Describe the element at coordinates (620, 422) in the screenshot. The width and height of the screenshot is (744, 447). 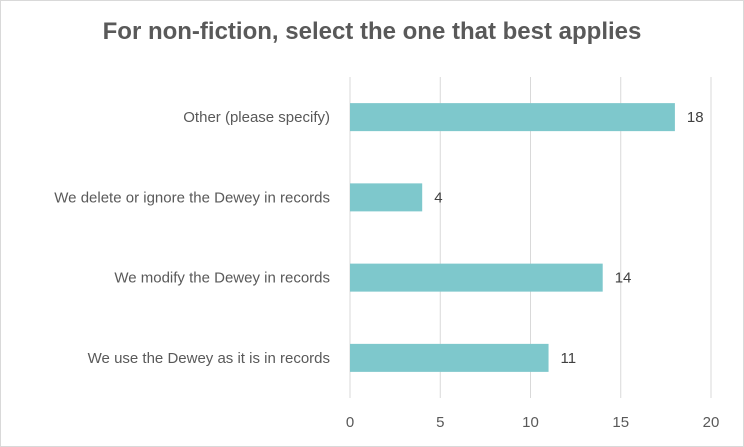
I see `x-tick-label: 15` at that location.